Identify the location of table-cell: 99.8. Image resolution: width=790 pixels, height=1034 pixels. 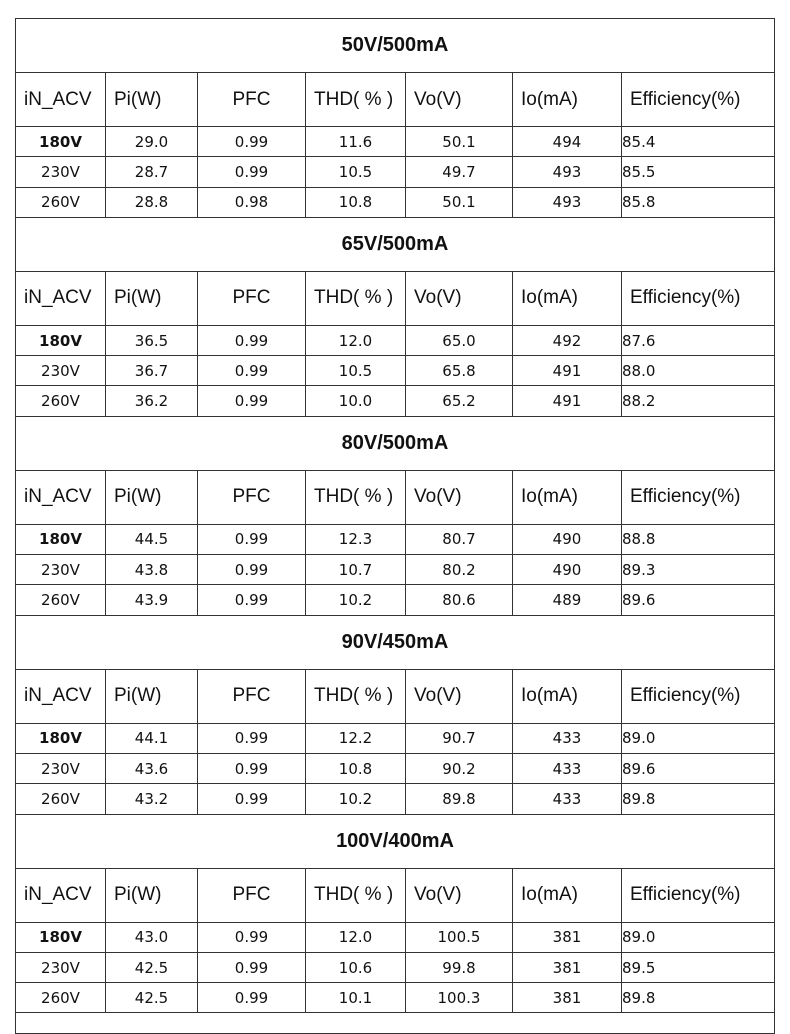
(459, 967).